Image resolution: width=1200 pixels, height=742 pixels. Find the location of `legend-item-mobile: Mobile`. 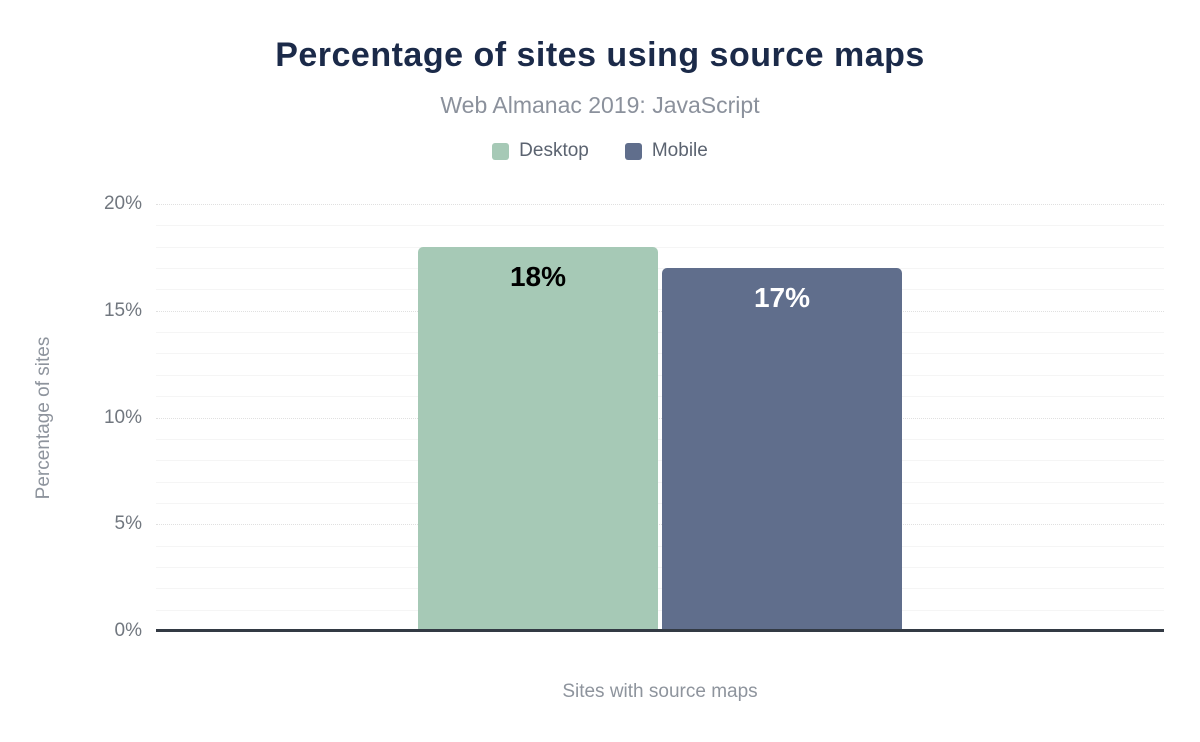

legend-item-mobile: Mobile is located at coordinates (666, 151).